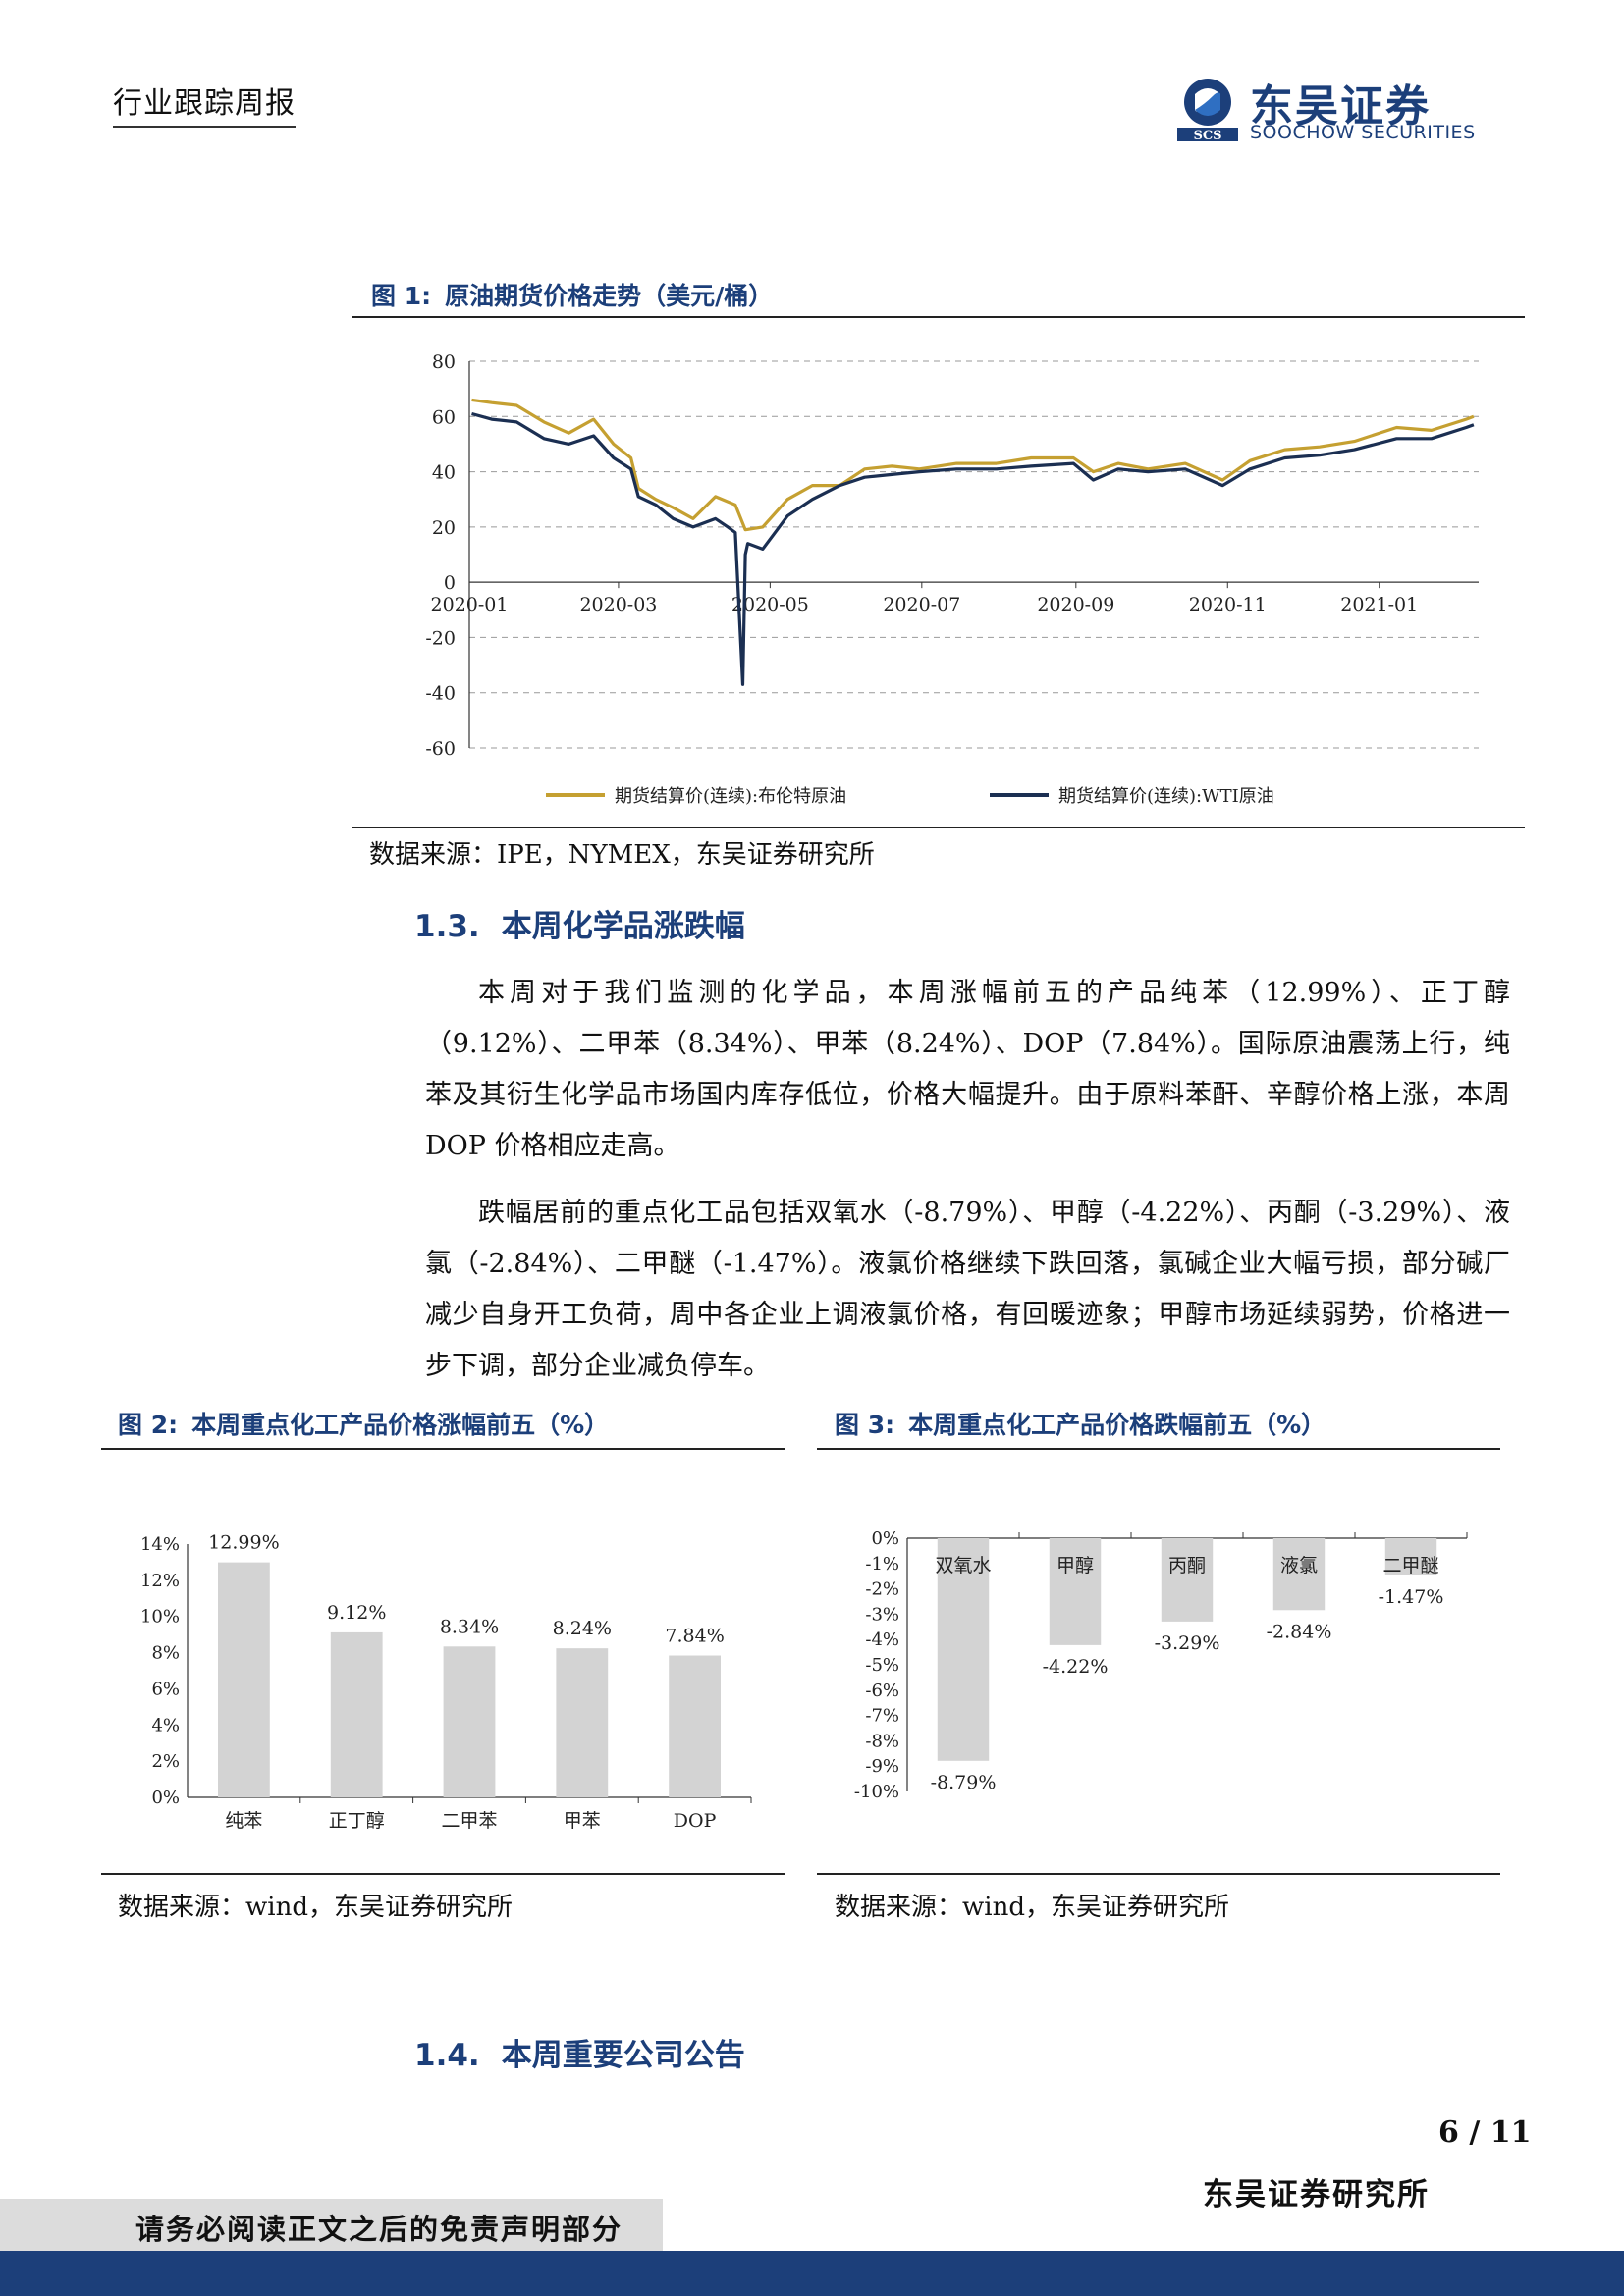  Describe the element at coordinates (1228, 604) in the screenshot. I see `x-tick-label: 2020-11` at that location.